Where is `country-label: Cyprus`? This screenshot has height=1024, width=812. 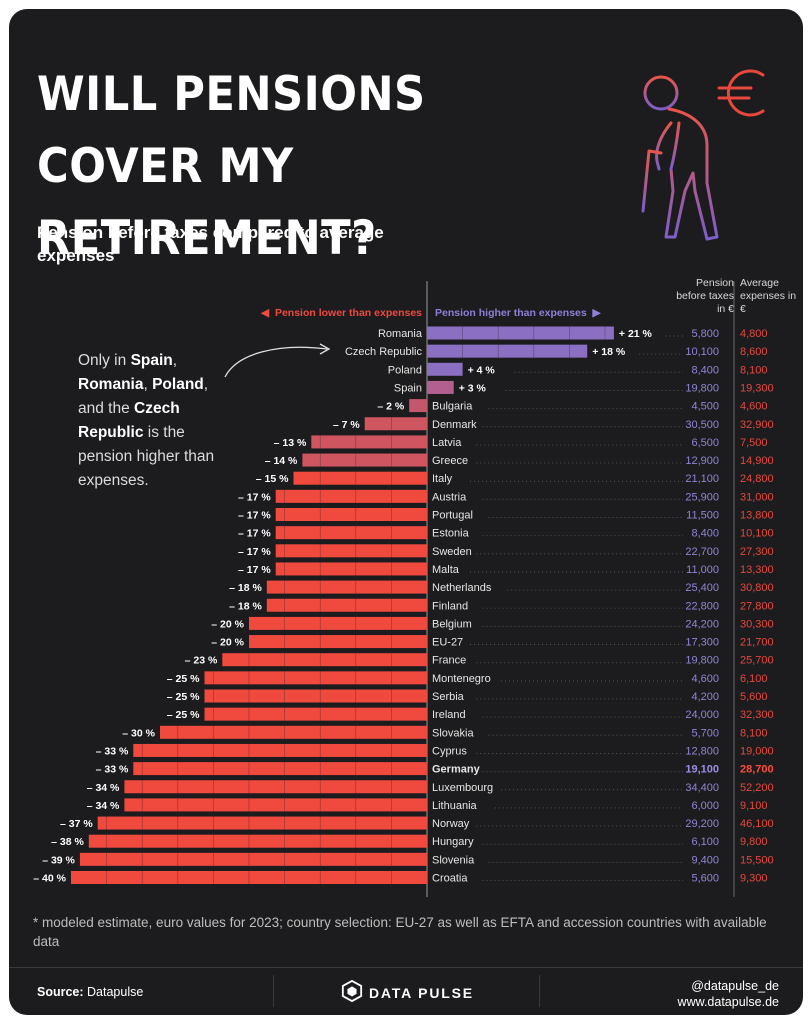 country-label: Cyprus is located at coordinates (449, 751).